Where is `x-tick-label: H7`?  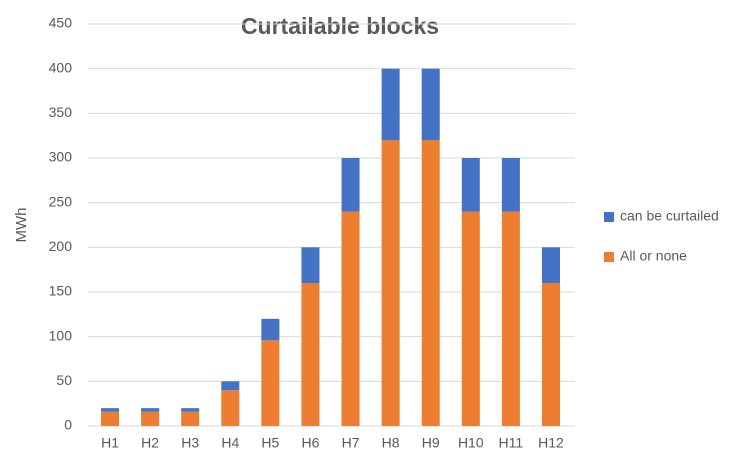 x-tick-label: H7 is located at coordinates (351, 443).